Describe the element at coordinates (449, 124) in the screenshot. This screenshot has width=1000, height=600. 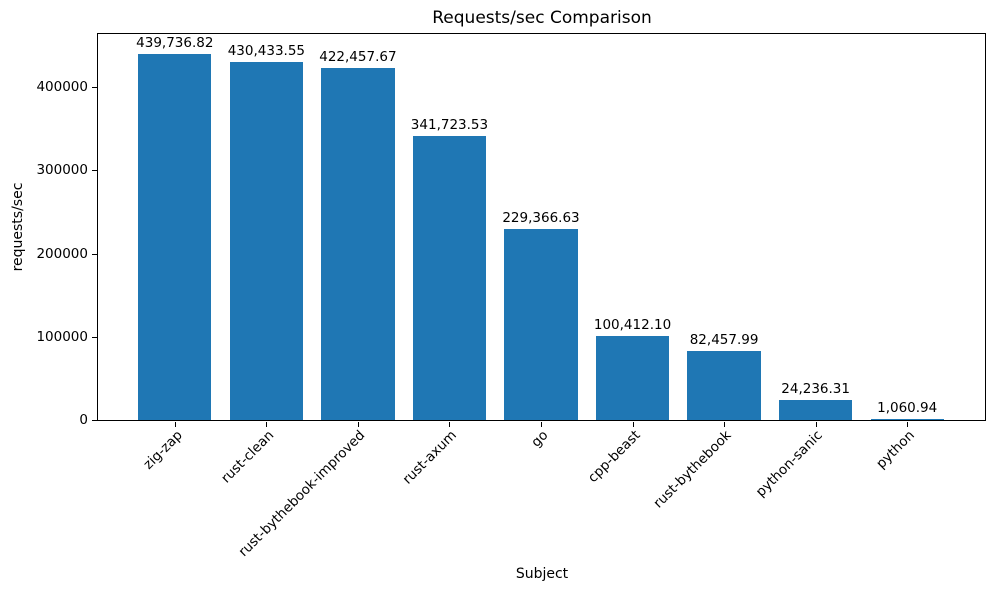
I see `bar-value-label: 341,723.53` at that location.